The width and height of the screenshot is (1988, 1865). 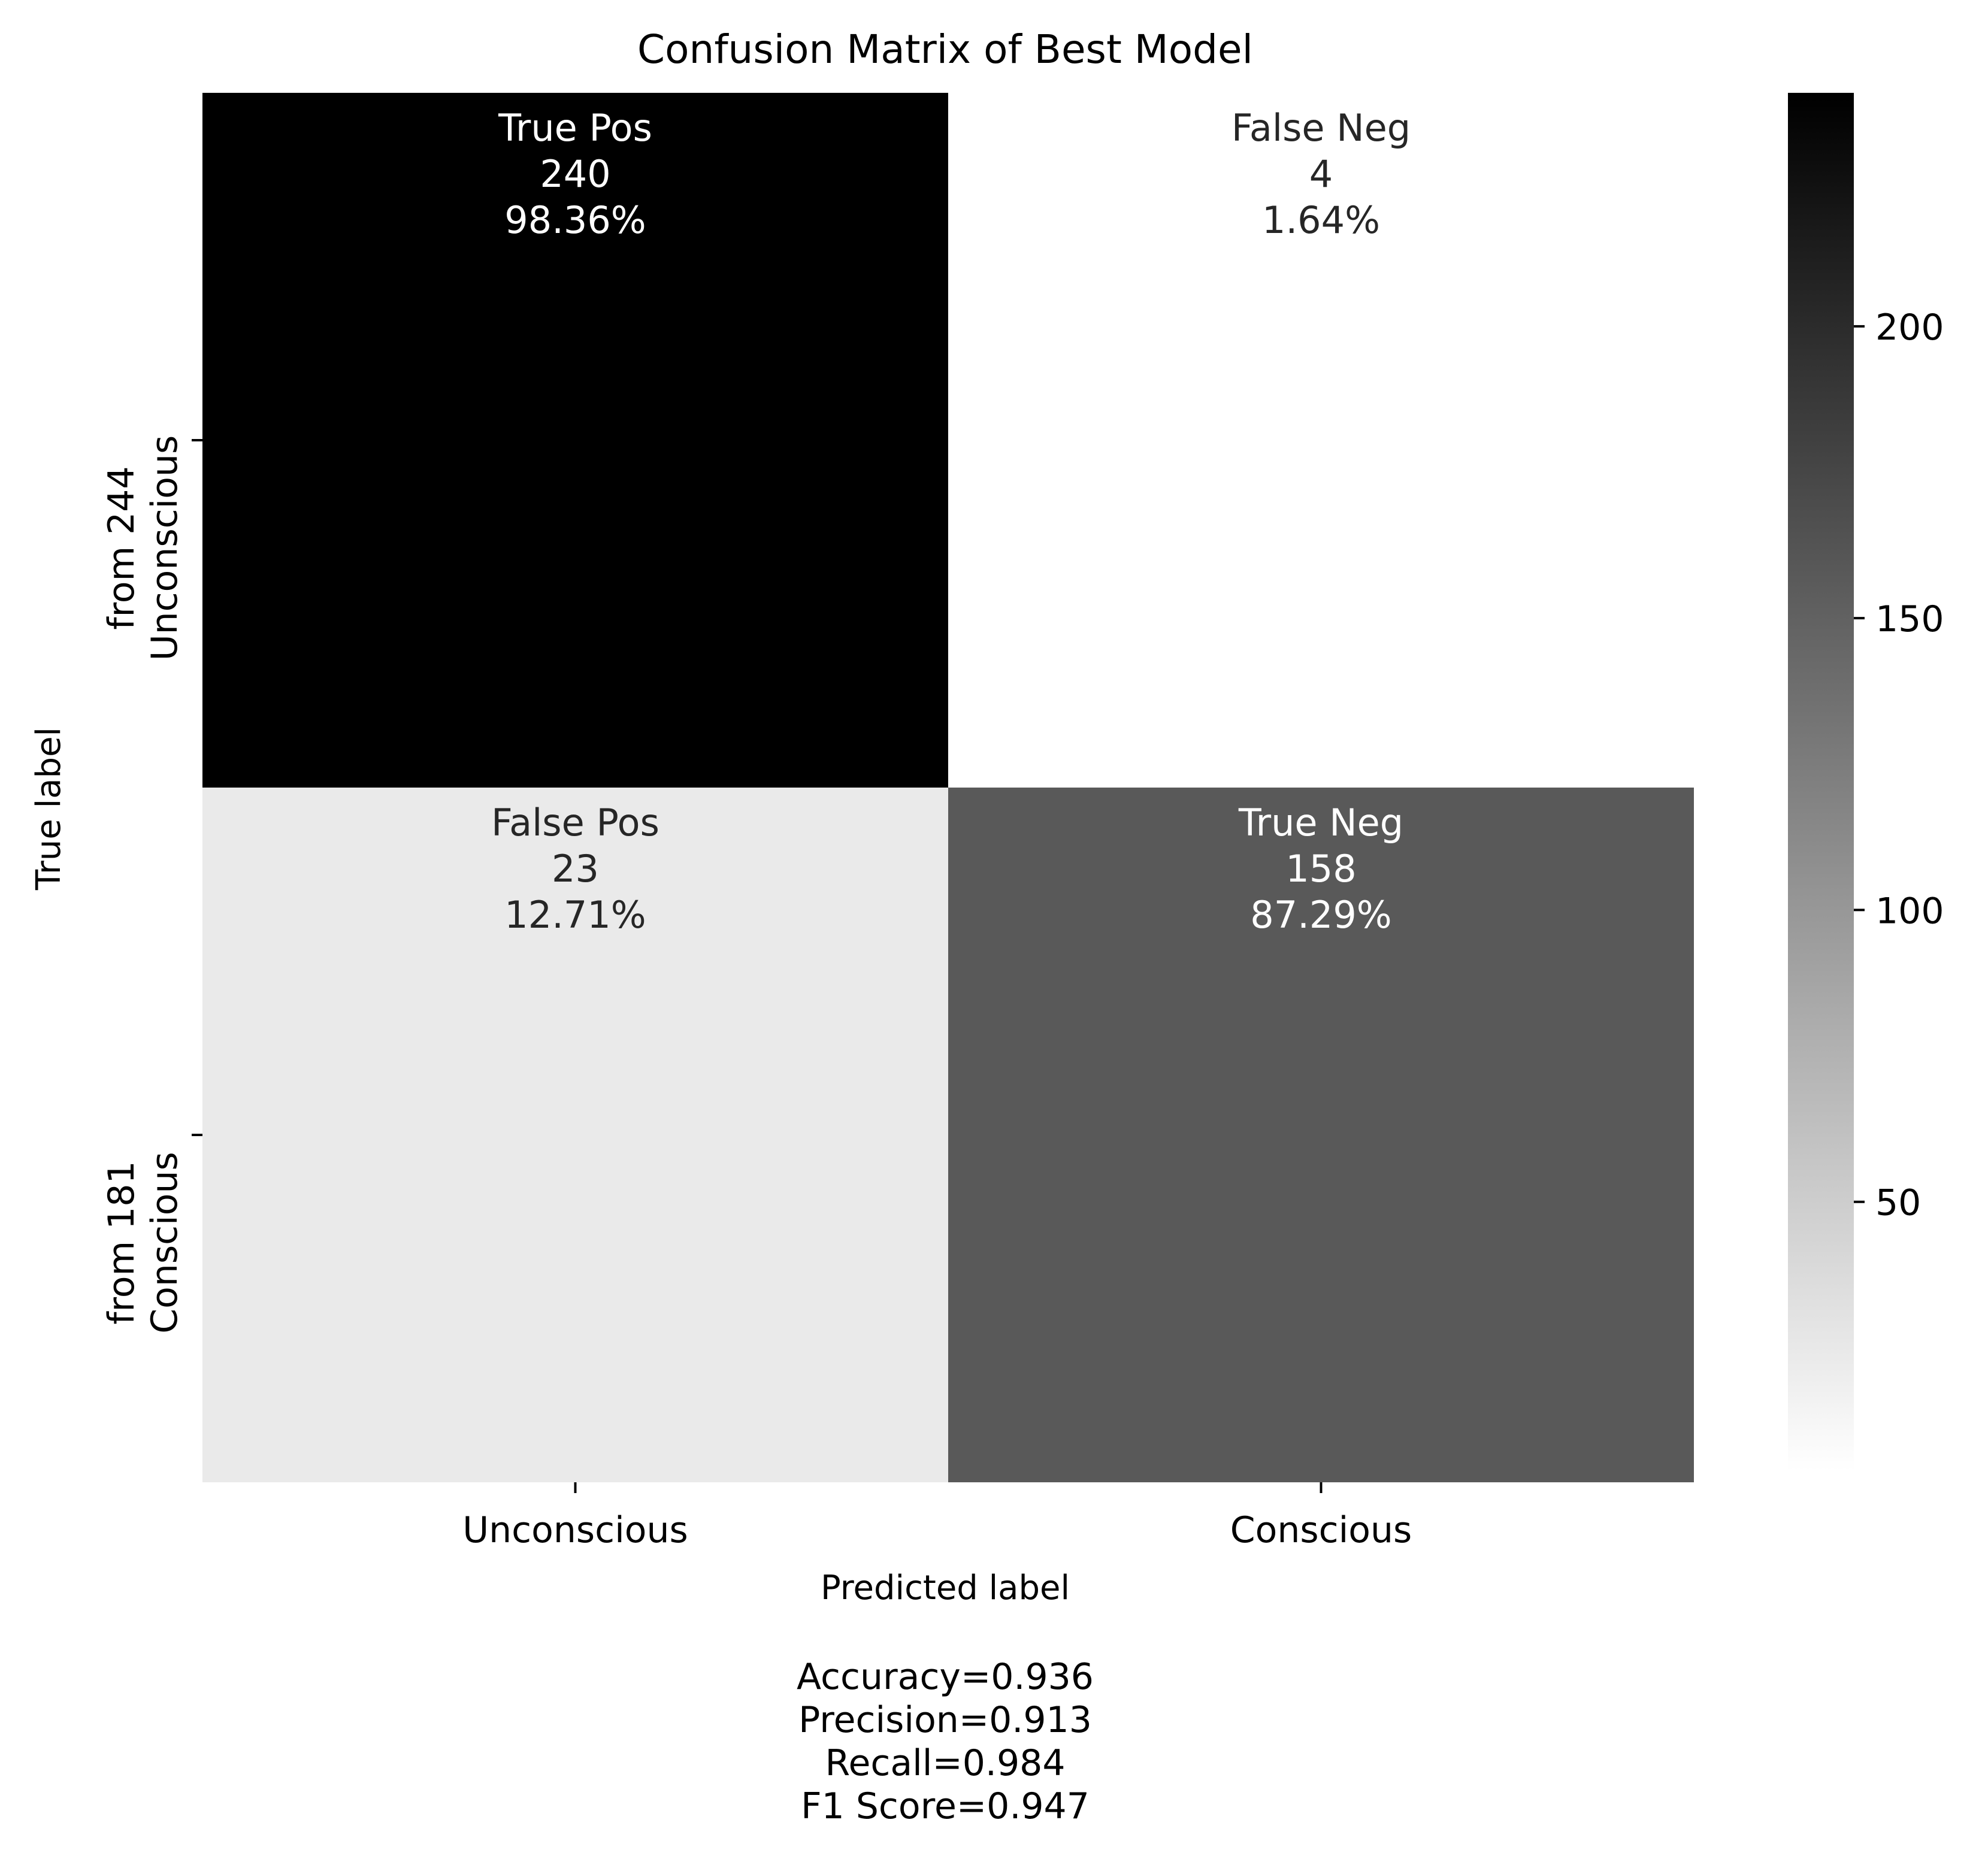 I want to click on cell-count-label: 23, so click(x=575, y=869).